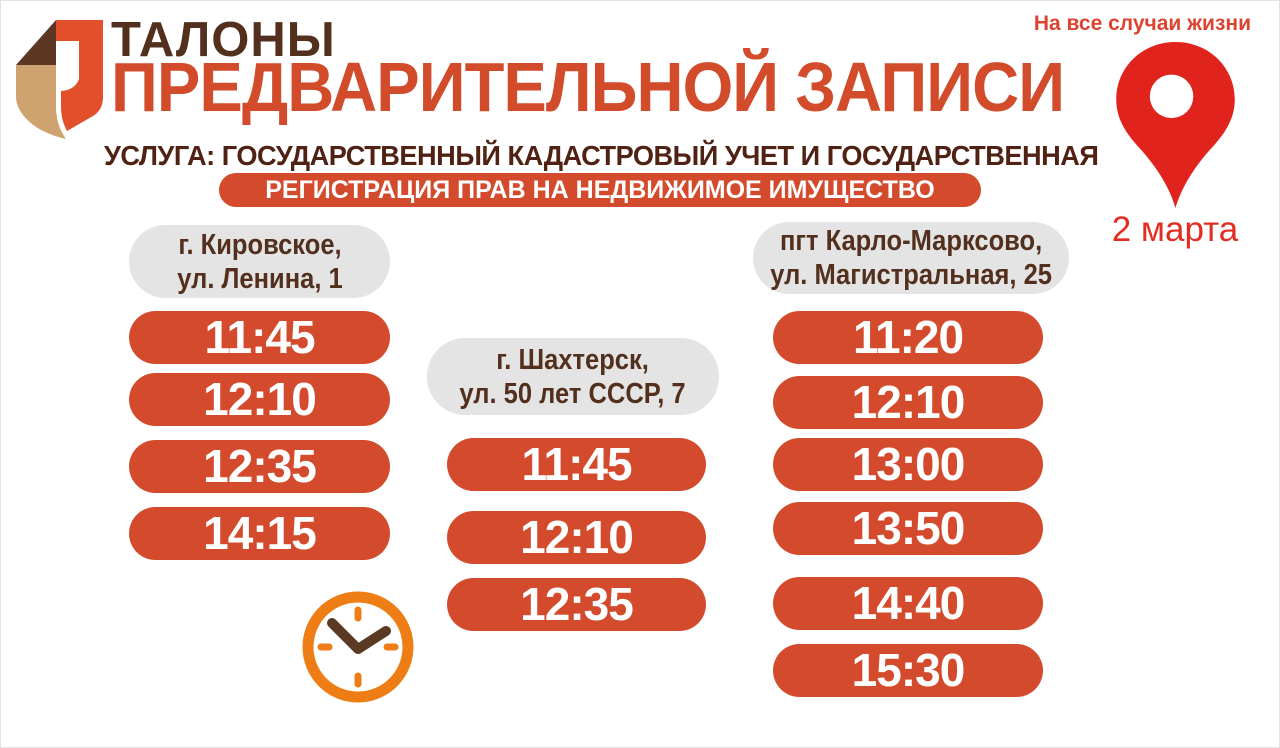  I want to click on poster-title-line2: ПРЕДВАРИТЕЛЬНОЙ ЗАПИСИ, so click(623, 87).